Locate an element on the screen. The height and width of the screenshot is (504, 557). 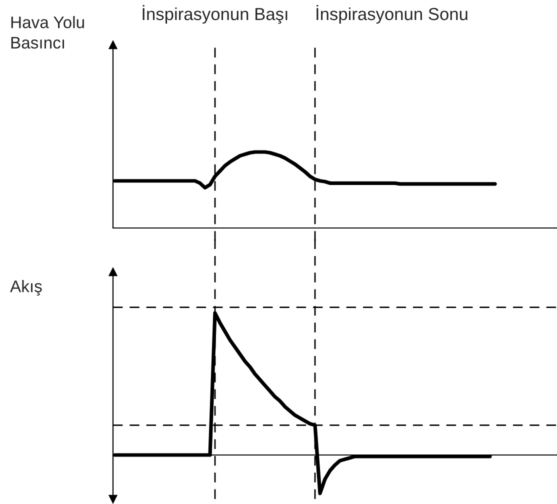
y-axis-title: Akış is located at coordinates (26, 288).